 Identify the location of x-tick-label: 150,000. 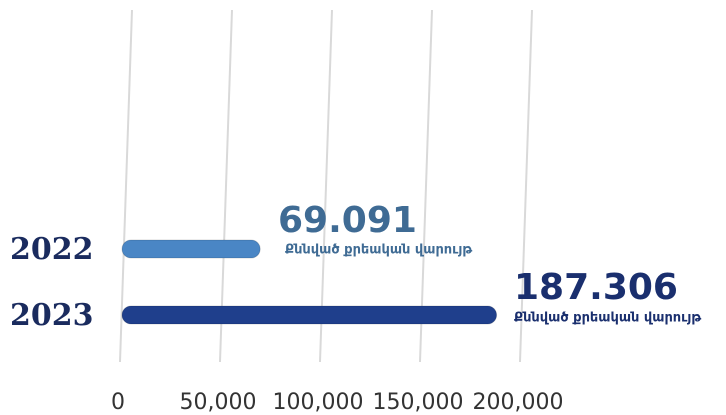
(418, 402).